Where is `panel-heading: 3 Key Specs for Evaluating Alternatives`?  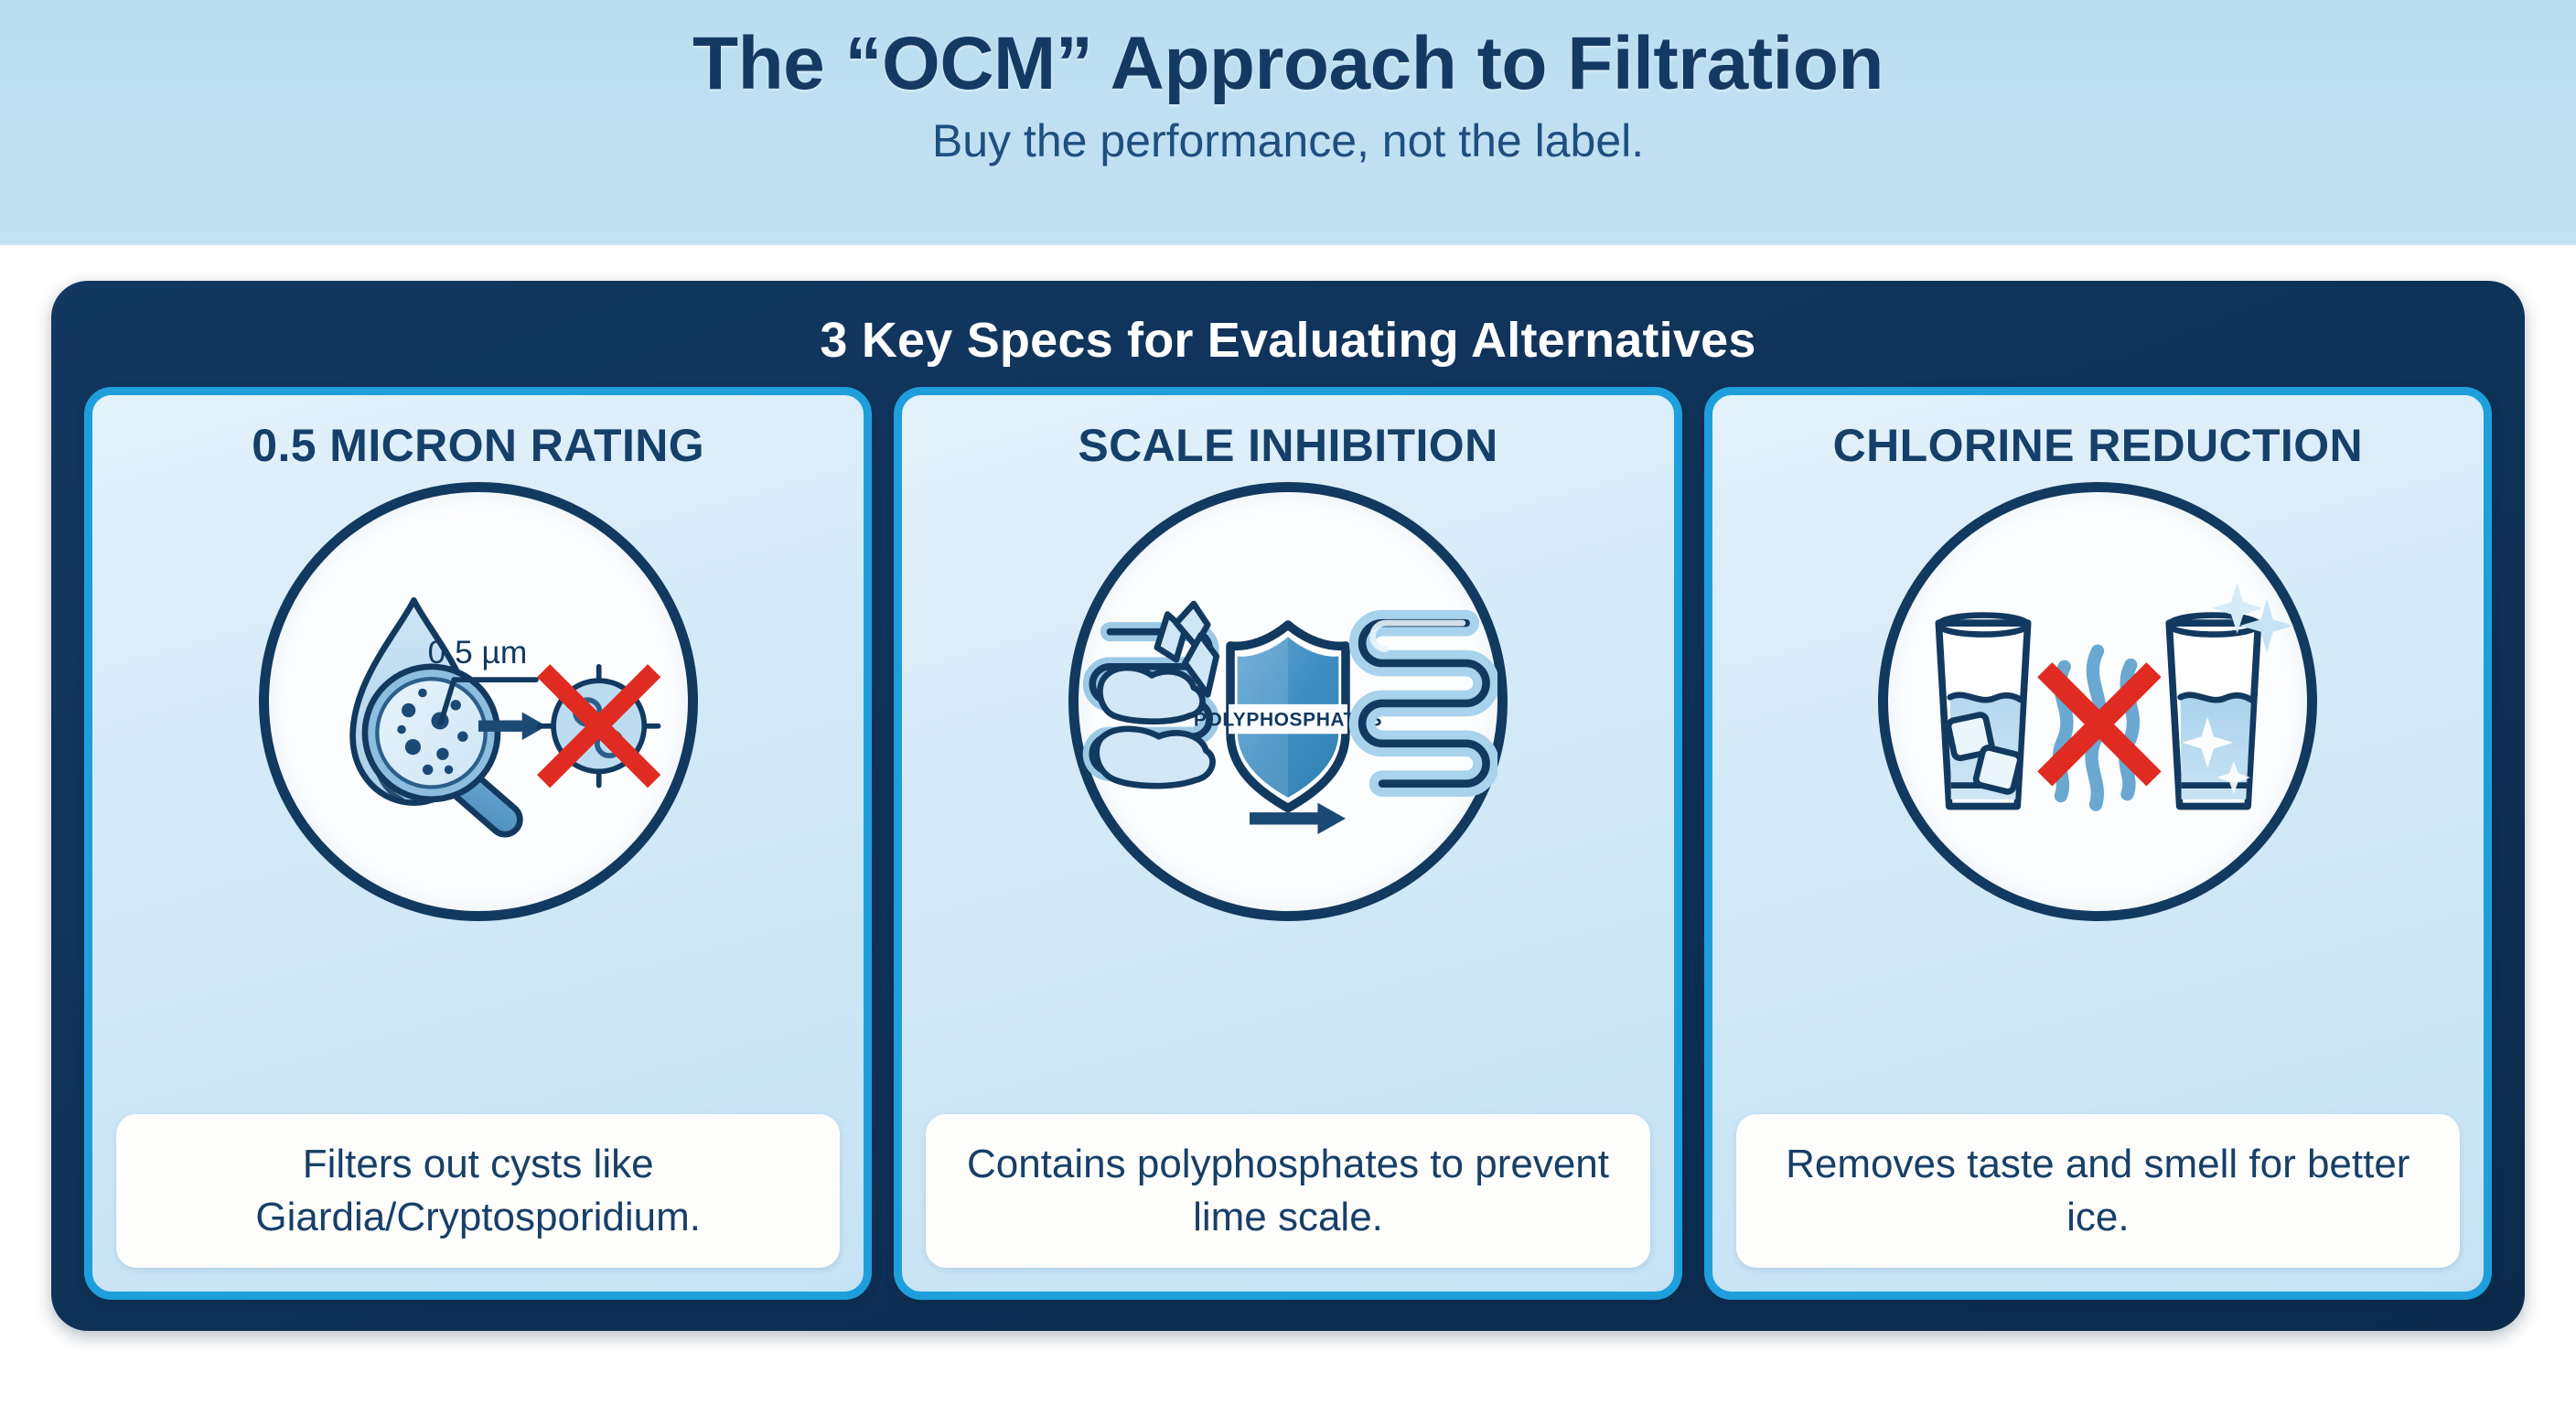
panel-heading: 3 Key Specs for Evaluating Alternatives is located at coordinates (1288, 340).